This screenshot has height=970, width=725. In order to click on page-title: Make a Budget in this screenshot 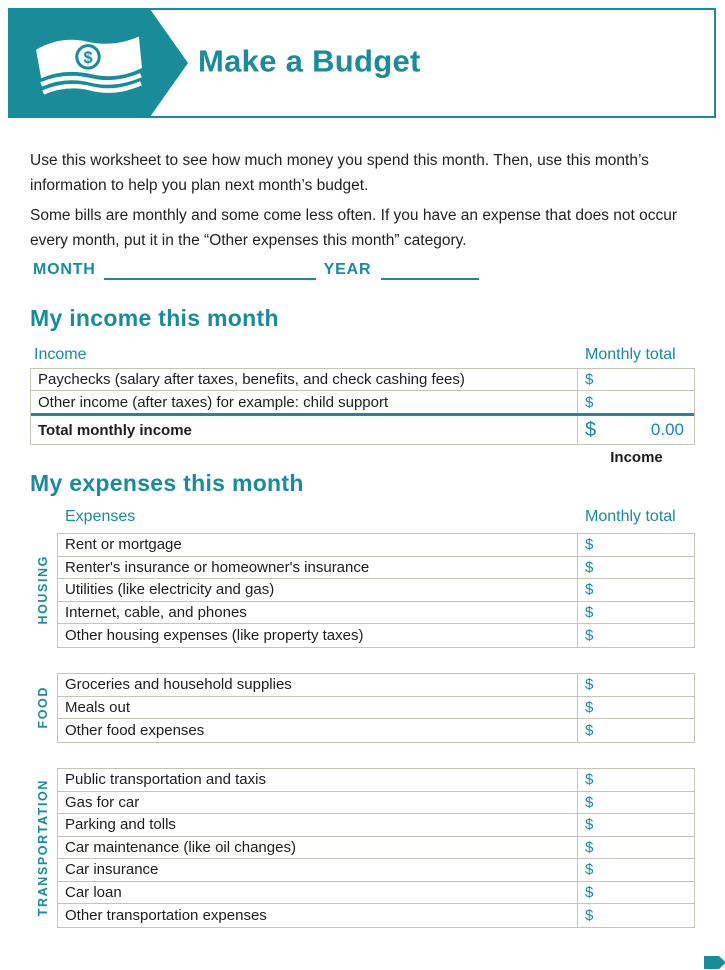, I will do `click(309, 61)`.